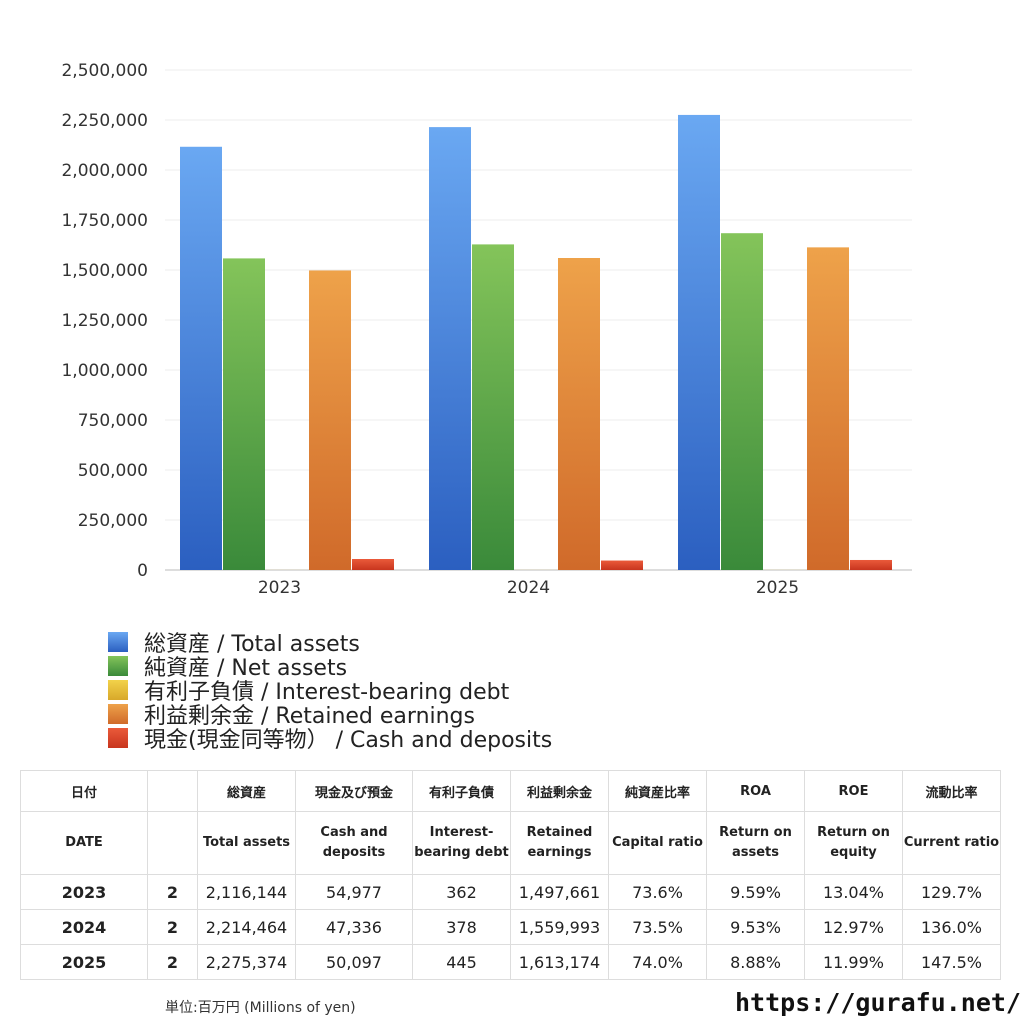 The width and height of the screenshot is (1024, 1024). What do you see at coordinates (84, 843) in the screenshot?
I see `table-header-en: DATE` at bounding box center [84, 843].